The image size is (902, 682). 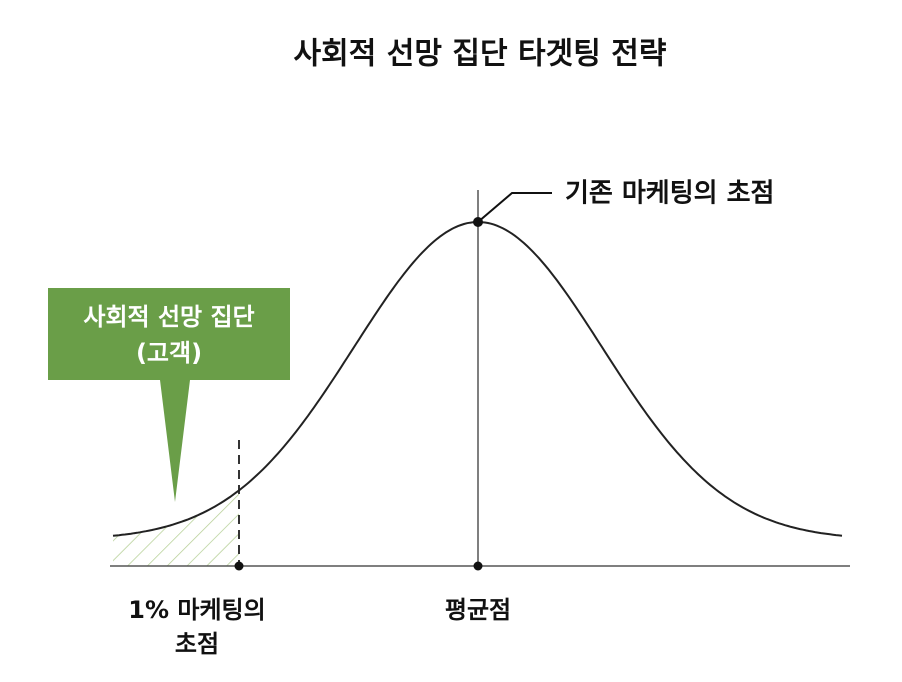 What do you see at coordinates (196, 610) in the screenshot?
I see `left-label: 1% 마케팅의` at bounding box center [196, 610].